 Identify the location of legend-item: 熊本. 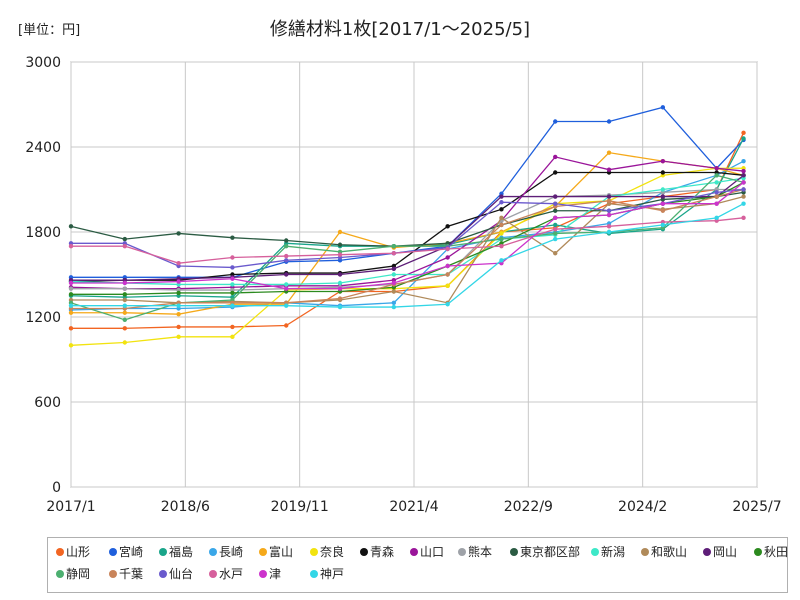
(475, 552).